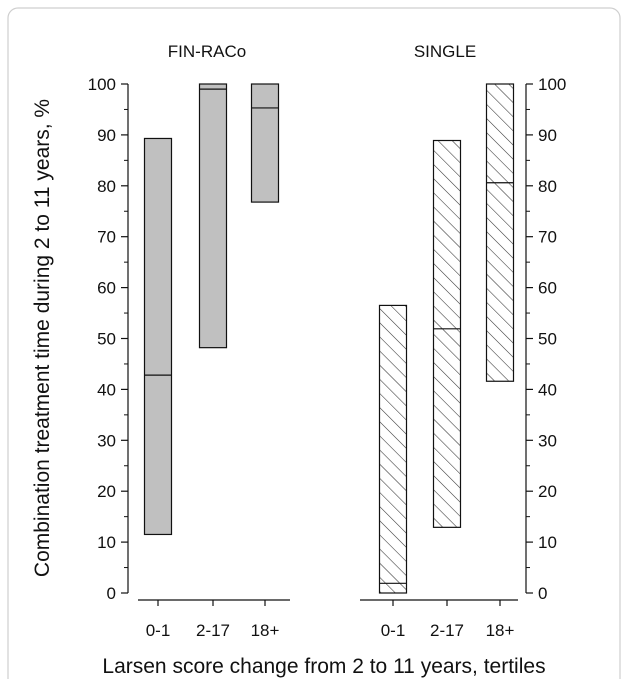  I want to click on left-tick-label: 100, so click(102, 84).